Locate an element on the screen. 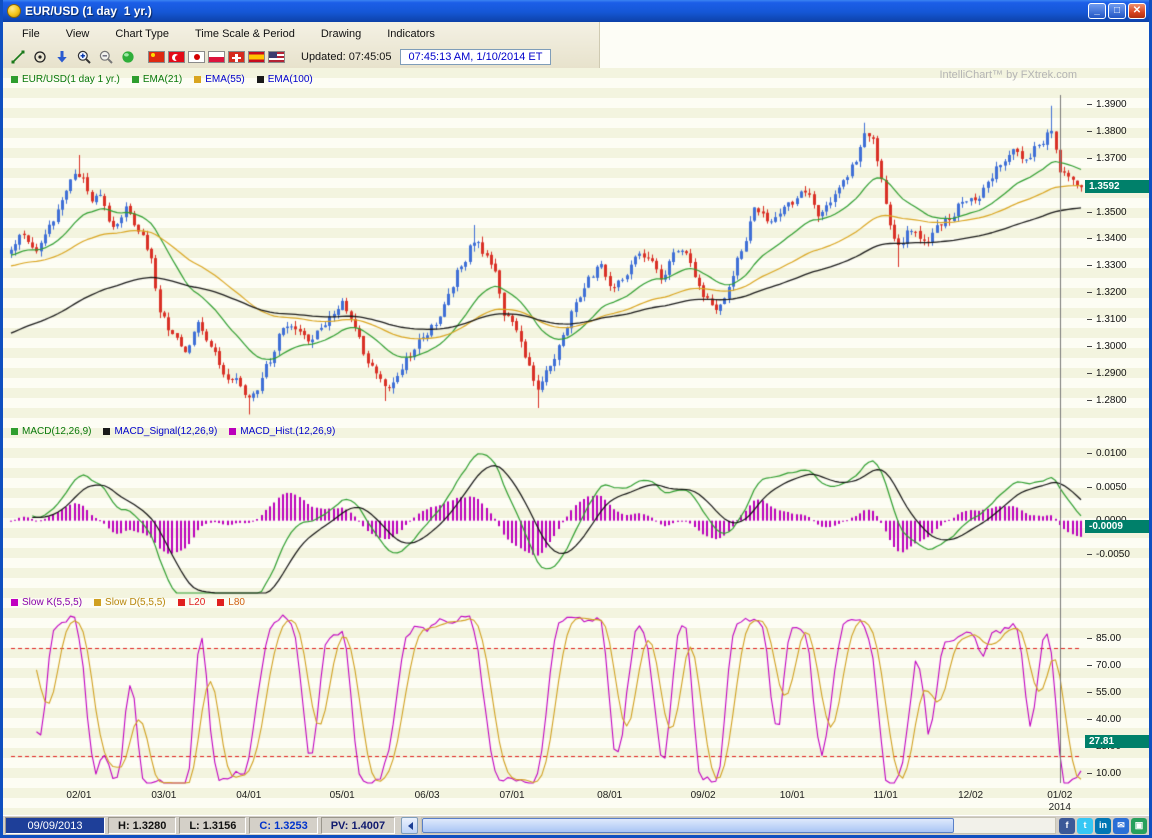  legend-item: Slow D(5,5,5) is located at coordinates (130, 602).